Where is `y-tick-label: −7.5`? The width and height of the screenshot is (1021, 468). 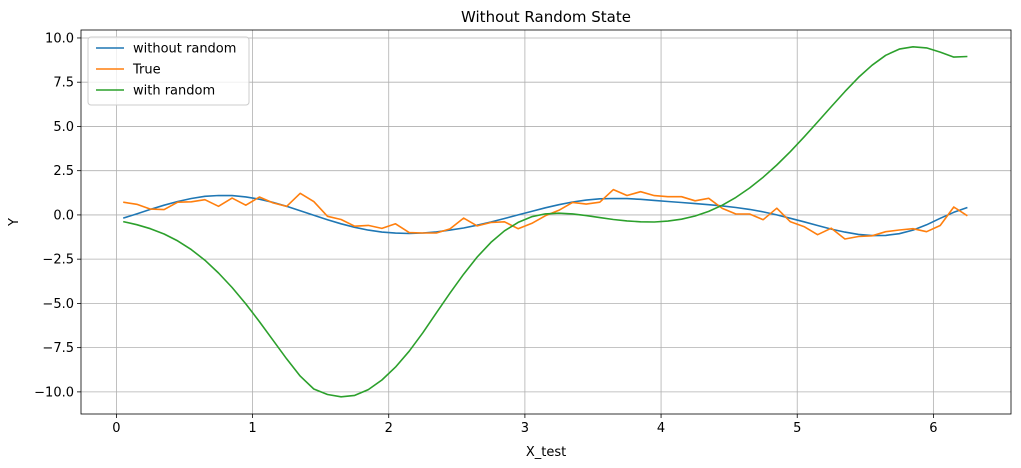 y-tick-label: −7.5 is located at coordinates (58, 348).